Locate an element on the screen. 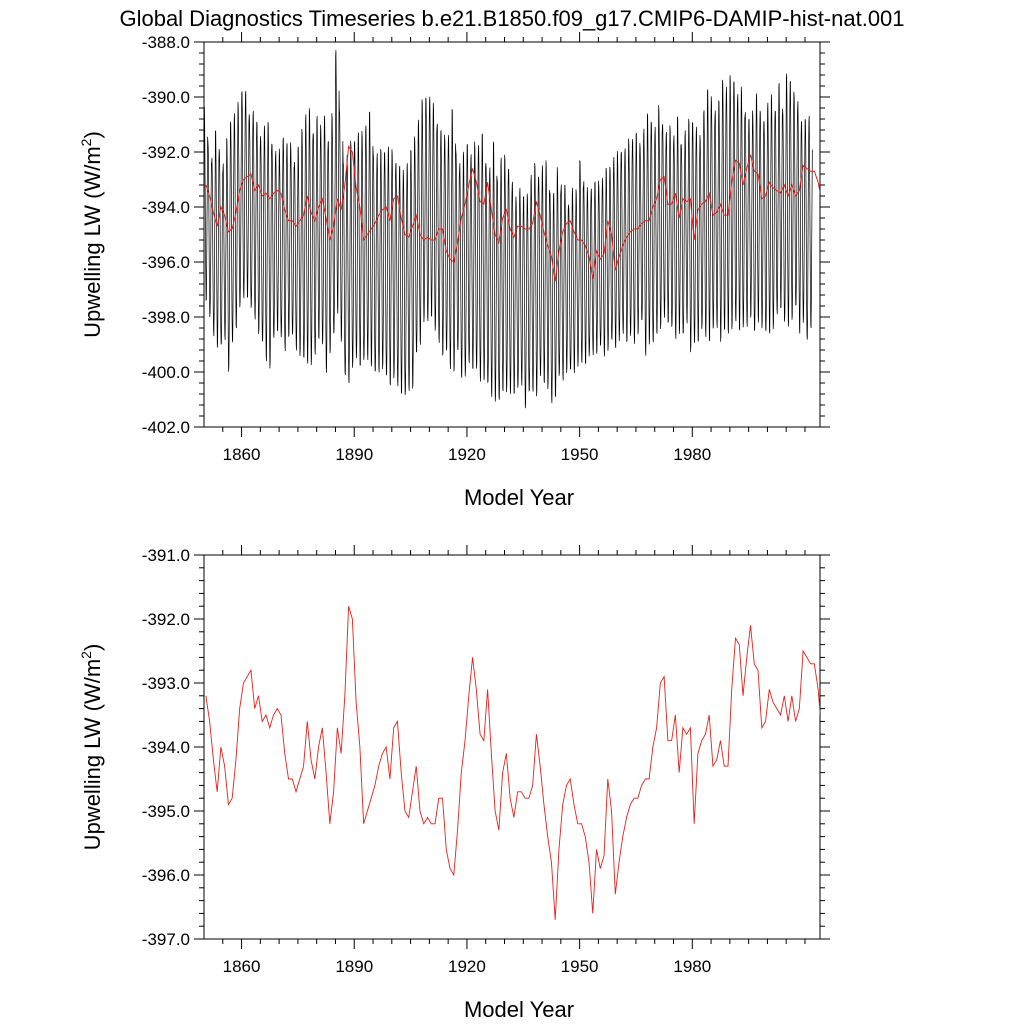  y-tick-label: -393.0 is located at coordinates (166, 683).